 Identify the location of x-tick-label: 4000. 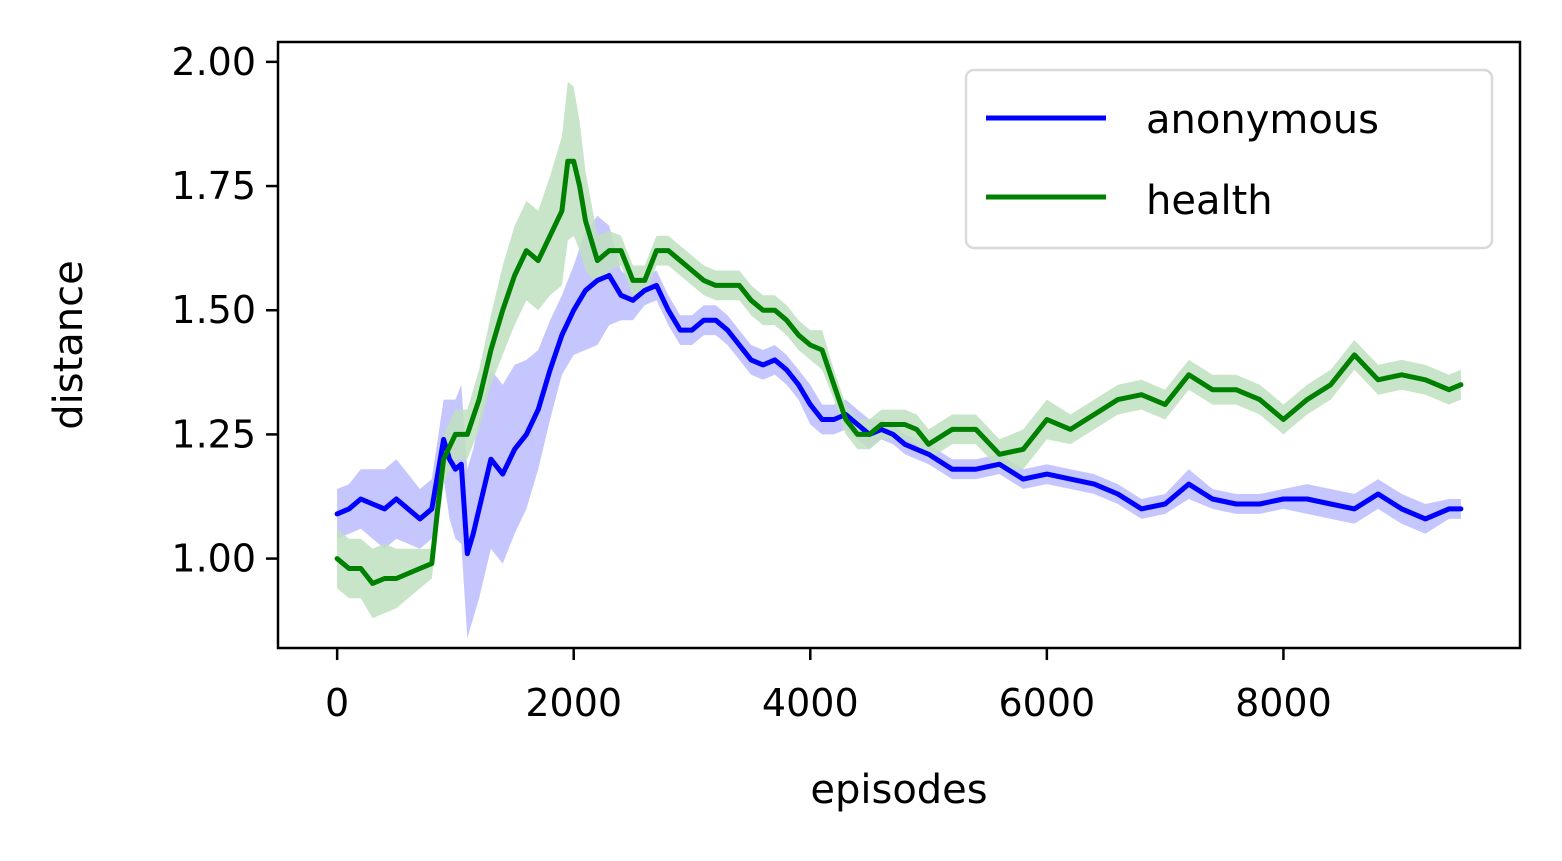
(810, 703).